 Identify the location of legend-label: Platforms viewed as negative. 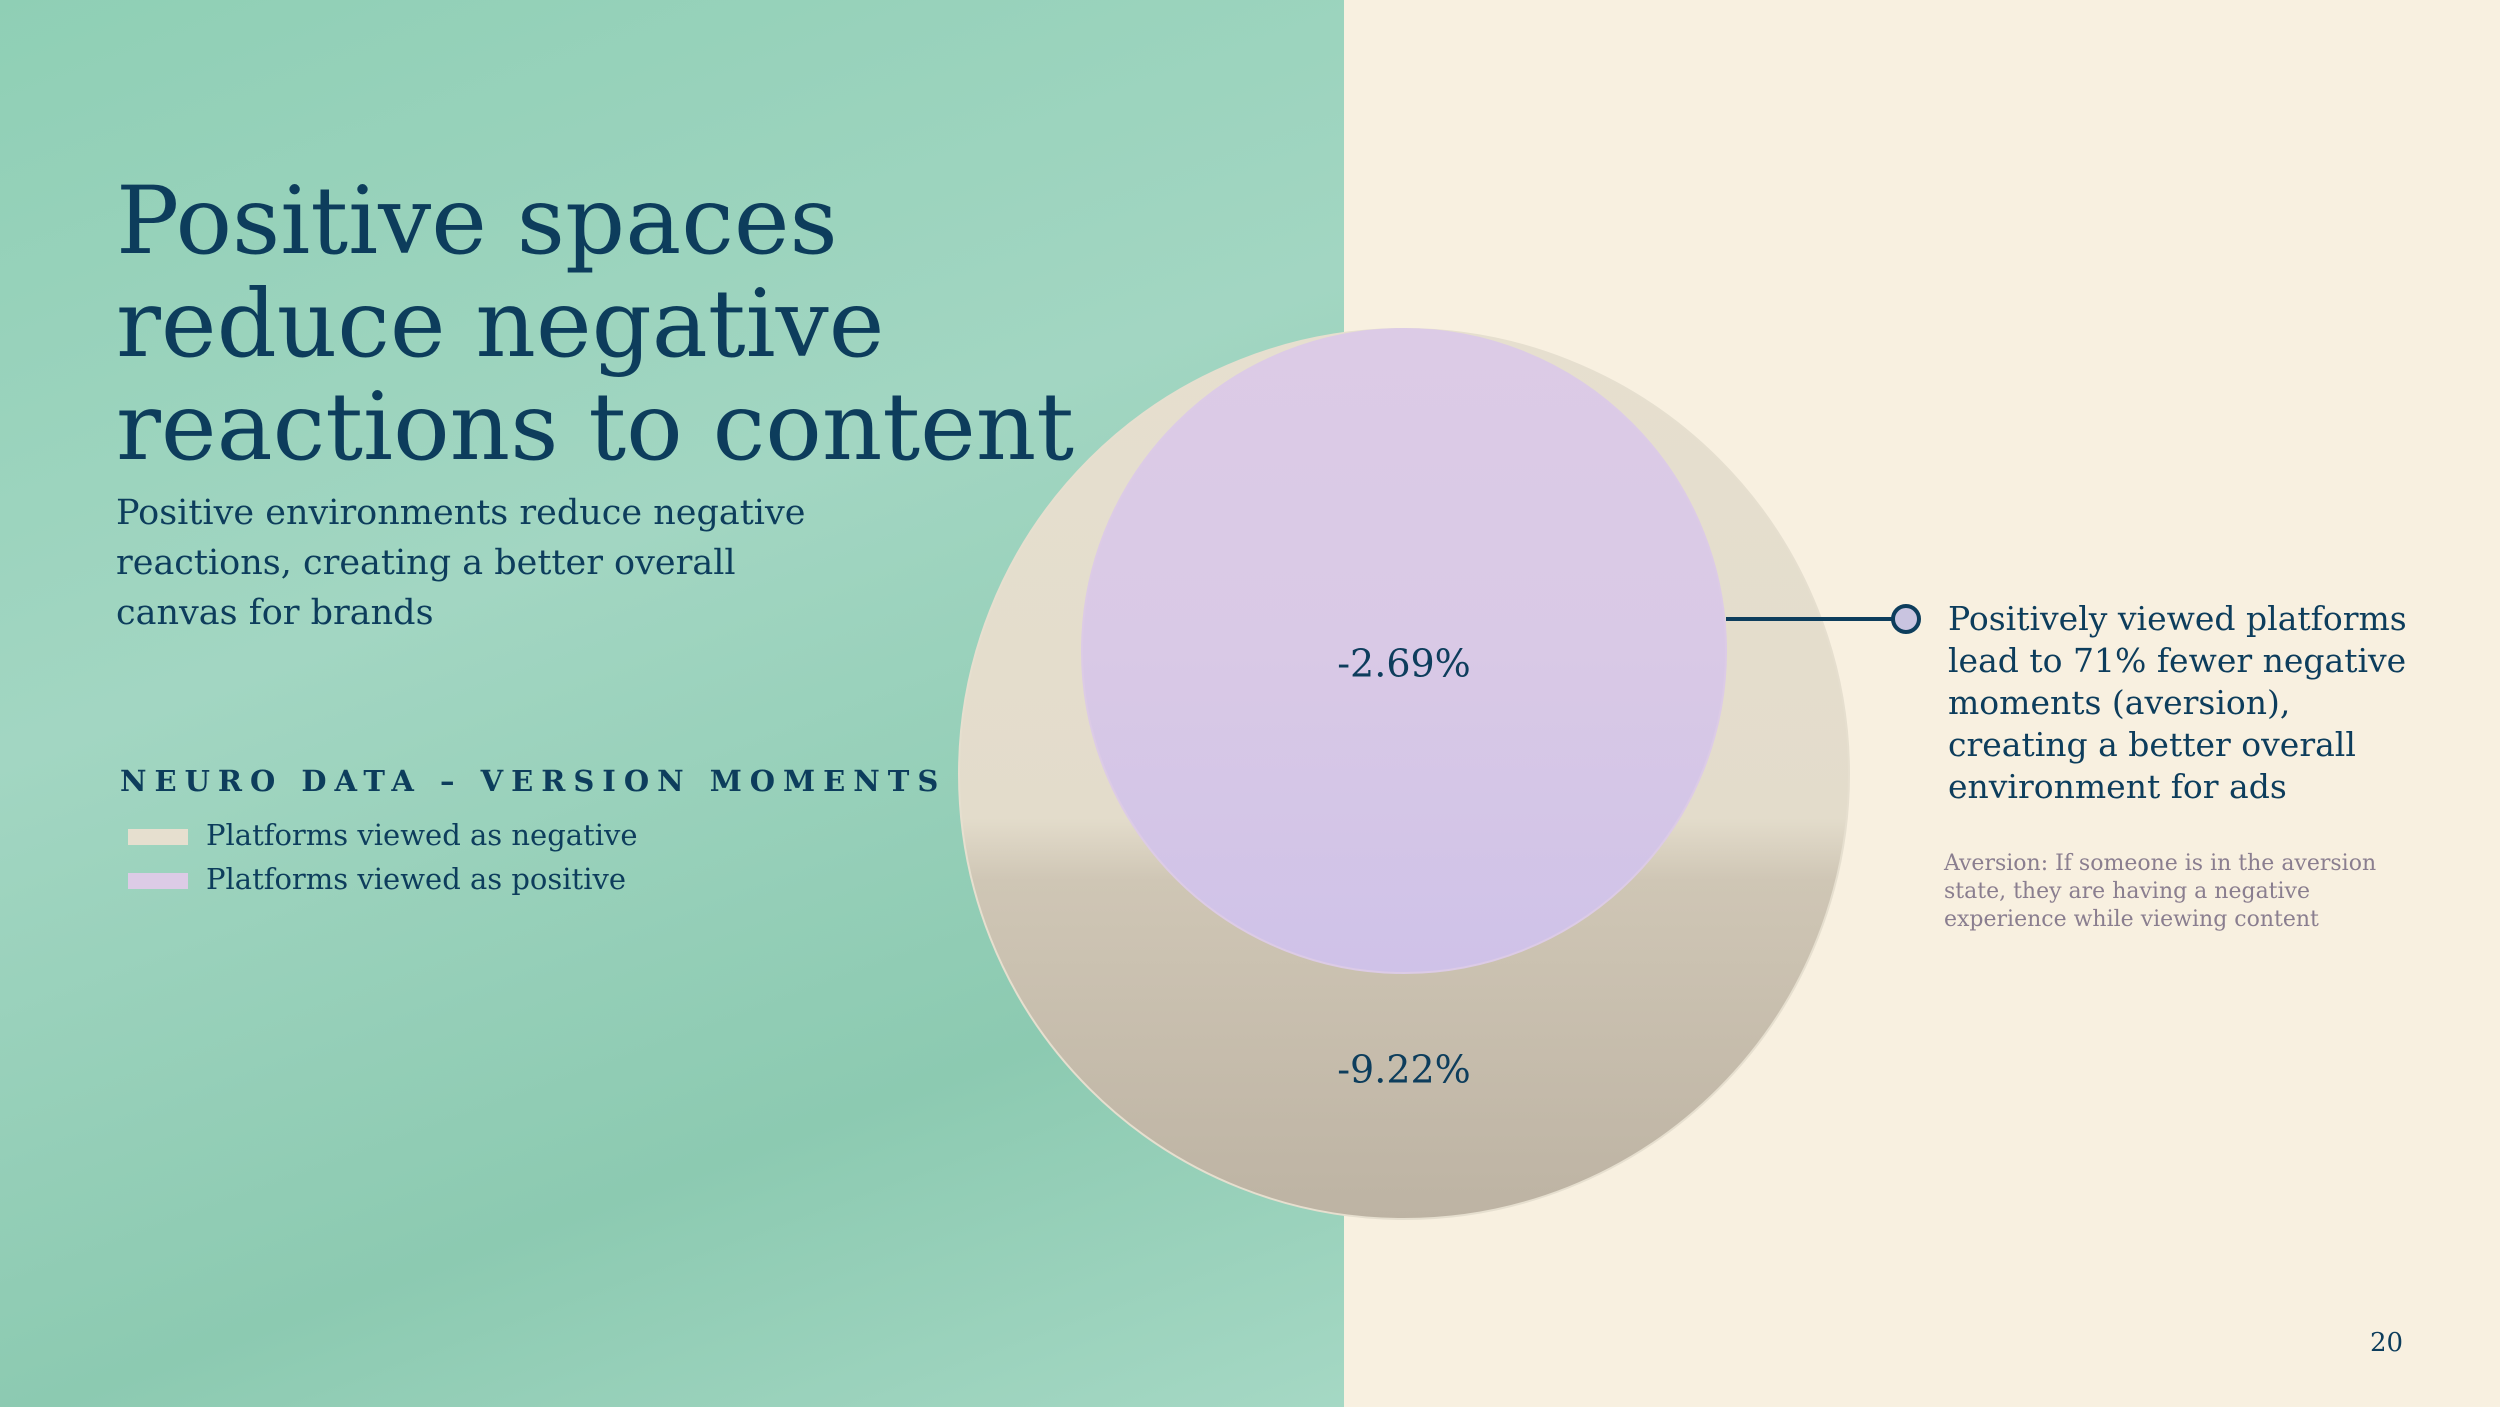
(422, 835).